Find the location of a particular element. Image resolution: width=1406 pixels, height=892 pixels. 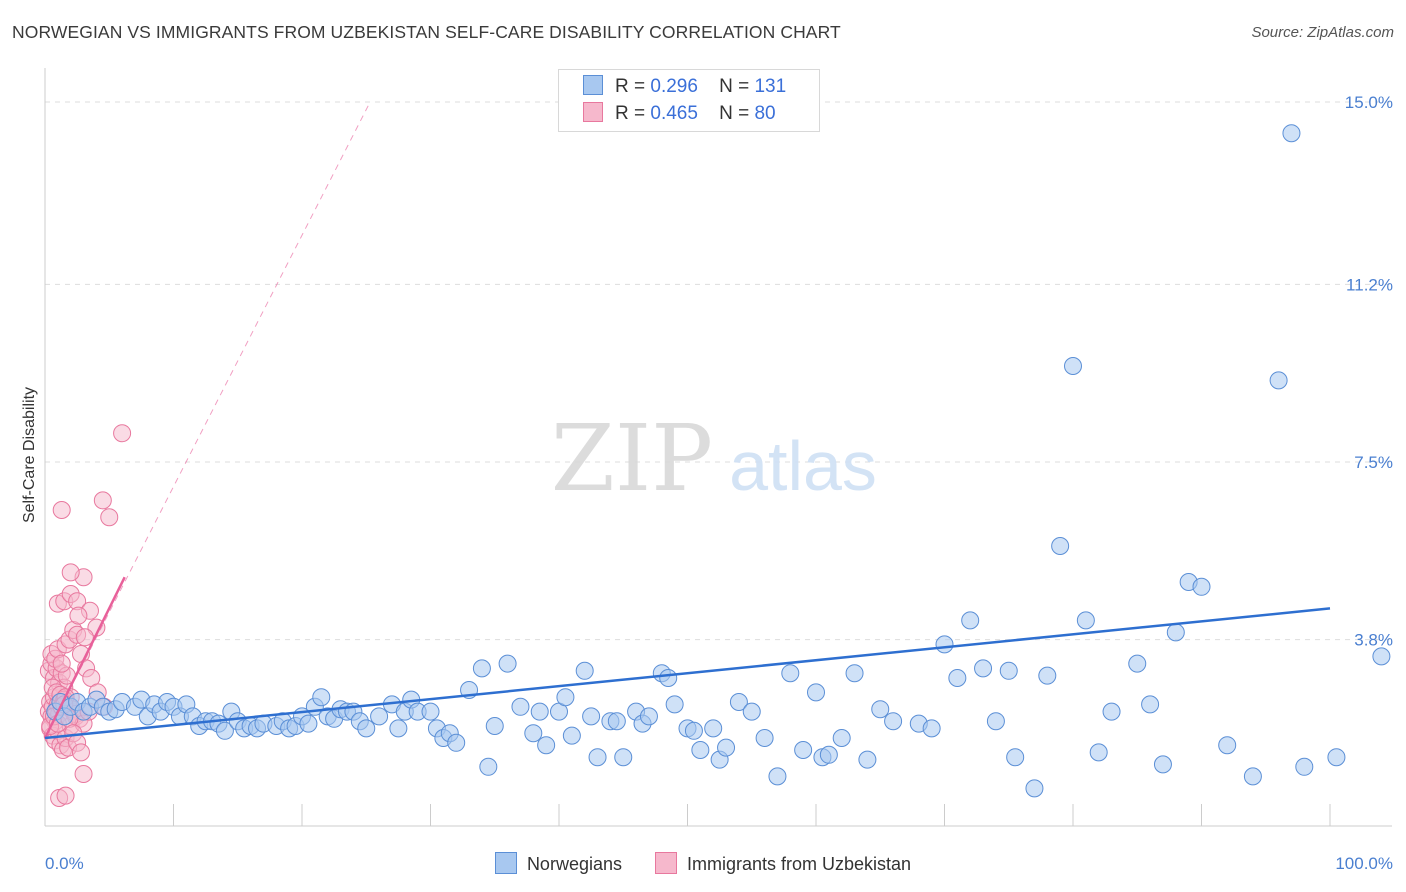

legend-n-value: 80 is located at coordinates (765, 113).